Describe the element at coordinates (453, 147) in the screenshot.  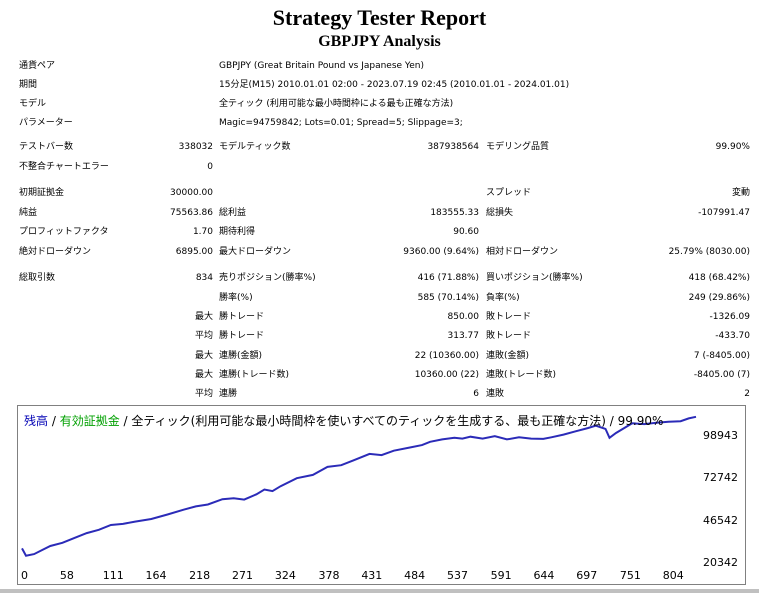
I see `stat-value: 387938564` at that location.